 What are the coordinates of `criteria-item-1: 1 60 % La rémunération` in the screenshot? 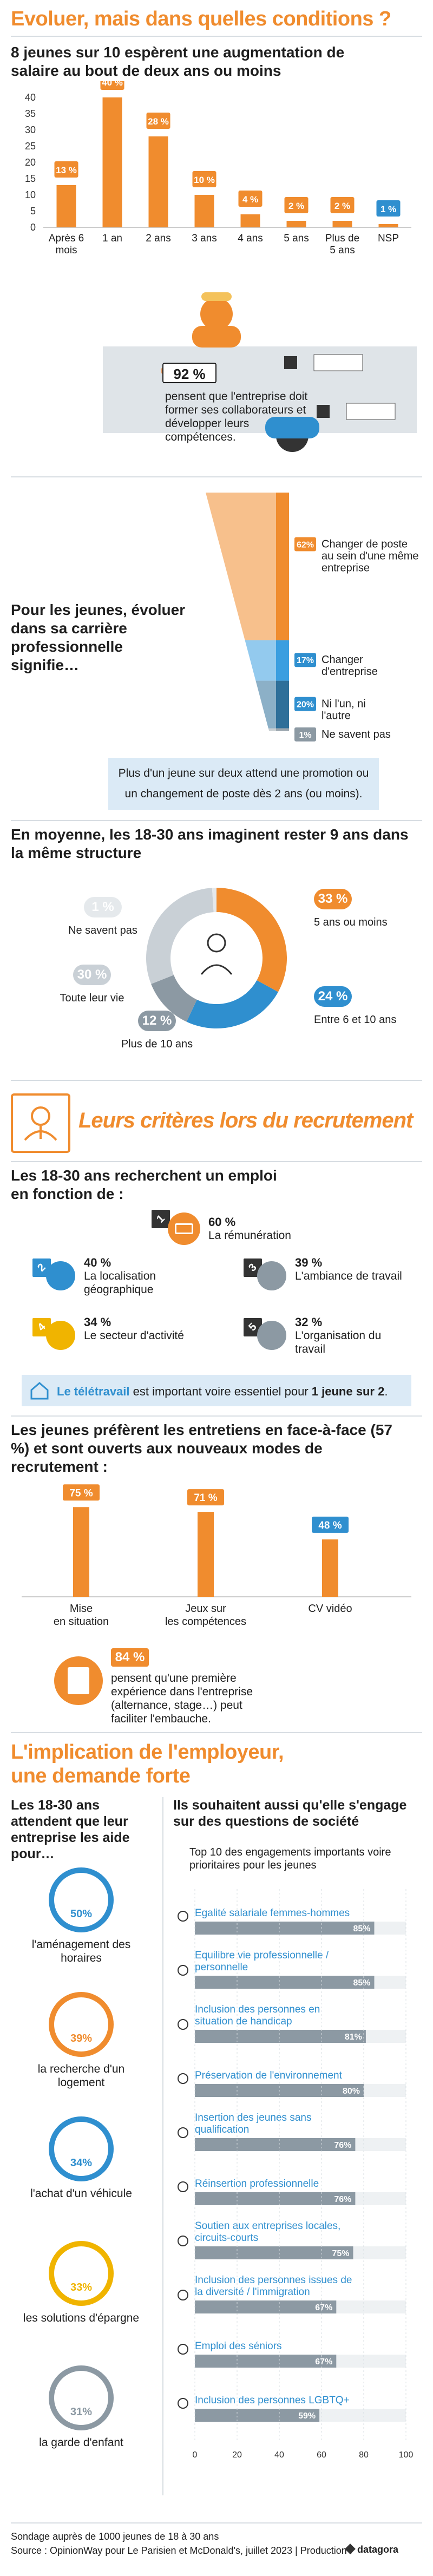 It's located at (235, 1229).